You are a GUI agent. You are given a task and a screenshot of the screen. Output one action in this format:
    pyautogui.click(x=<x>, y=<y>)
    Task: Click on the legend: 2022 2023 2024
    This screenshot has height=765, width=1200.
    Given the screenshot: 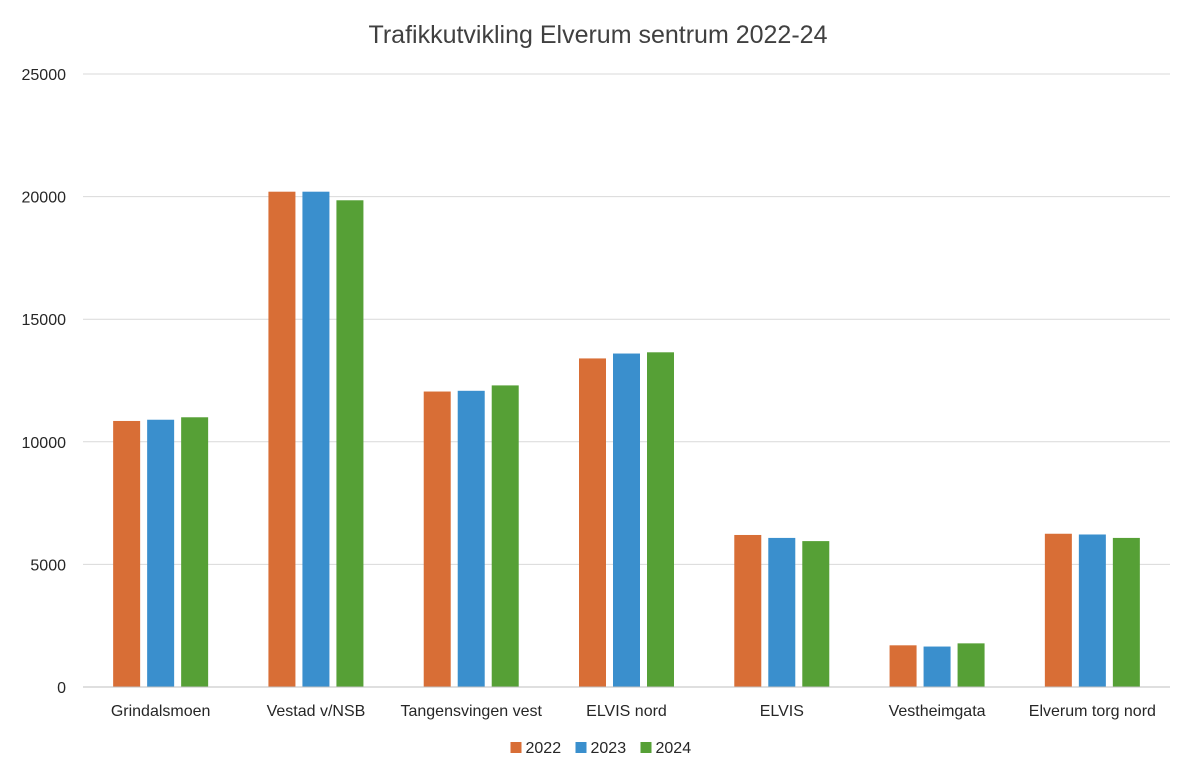 What is the action you would take?
    pyautogui.click(x=601, y=748)
    